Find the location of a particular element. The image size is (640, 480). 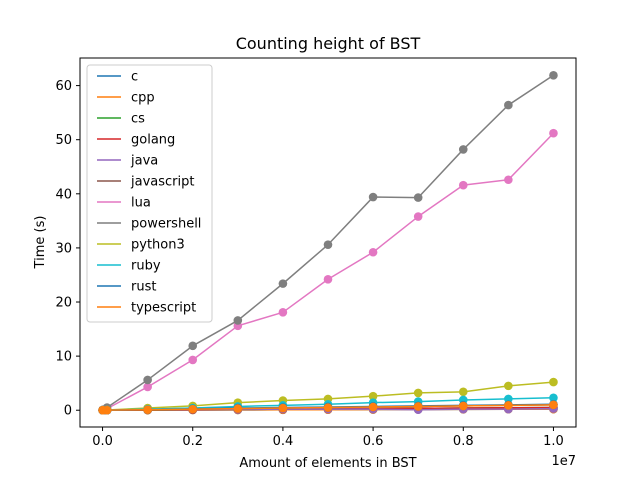

legend-item: ruby is located at coordinates (129, 266).